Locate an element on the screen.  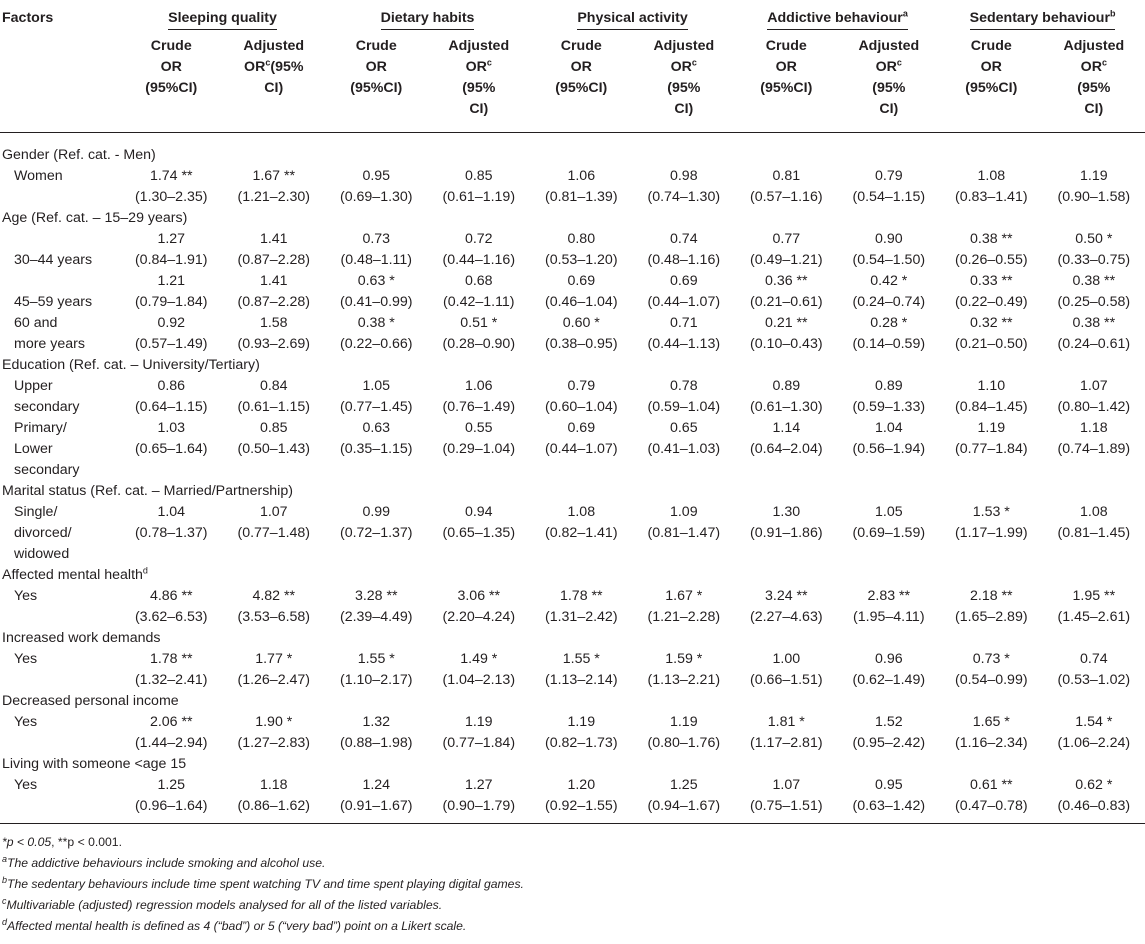
value-cell: 0.71 (0.44–1.13) is located at coordinates (684, 334).